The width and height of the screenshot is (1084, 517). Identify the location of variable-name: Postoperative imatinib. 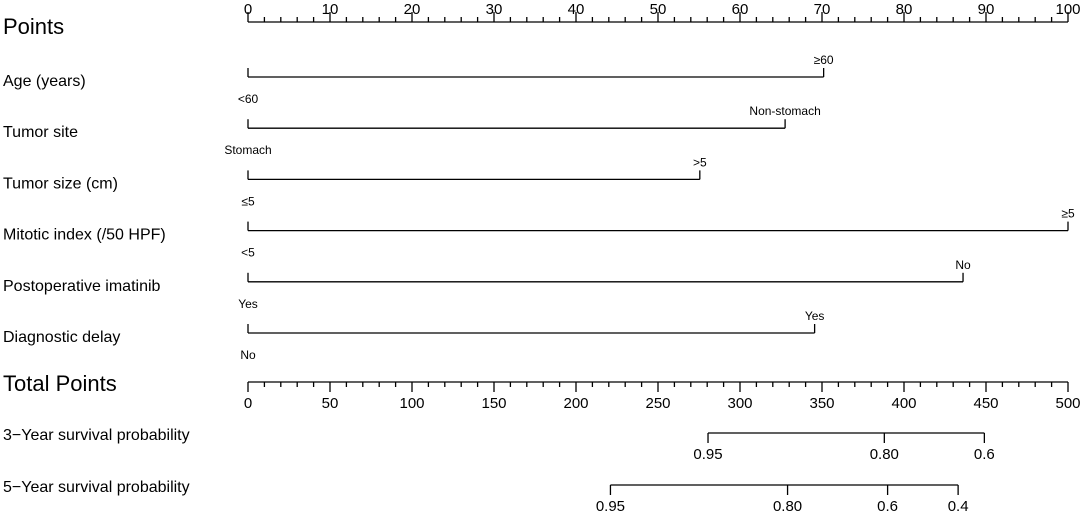
(82, 286).